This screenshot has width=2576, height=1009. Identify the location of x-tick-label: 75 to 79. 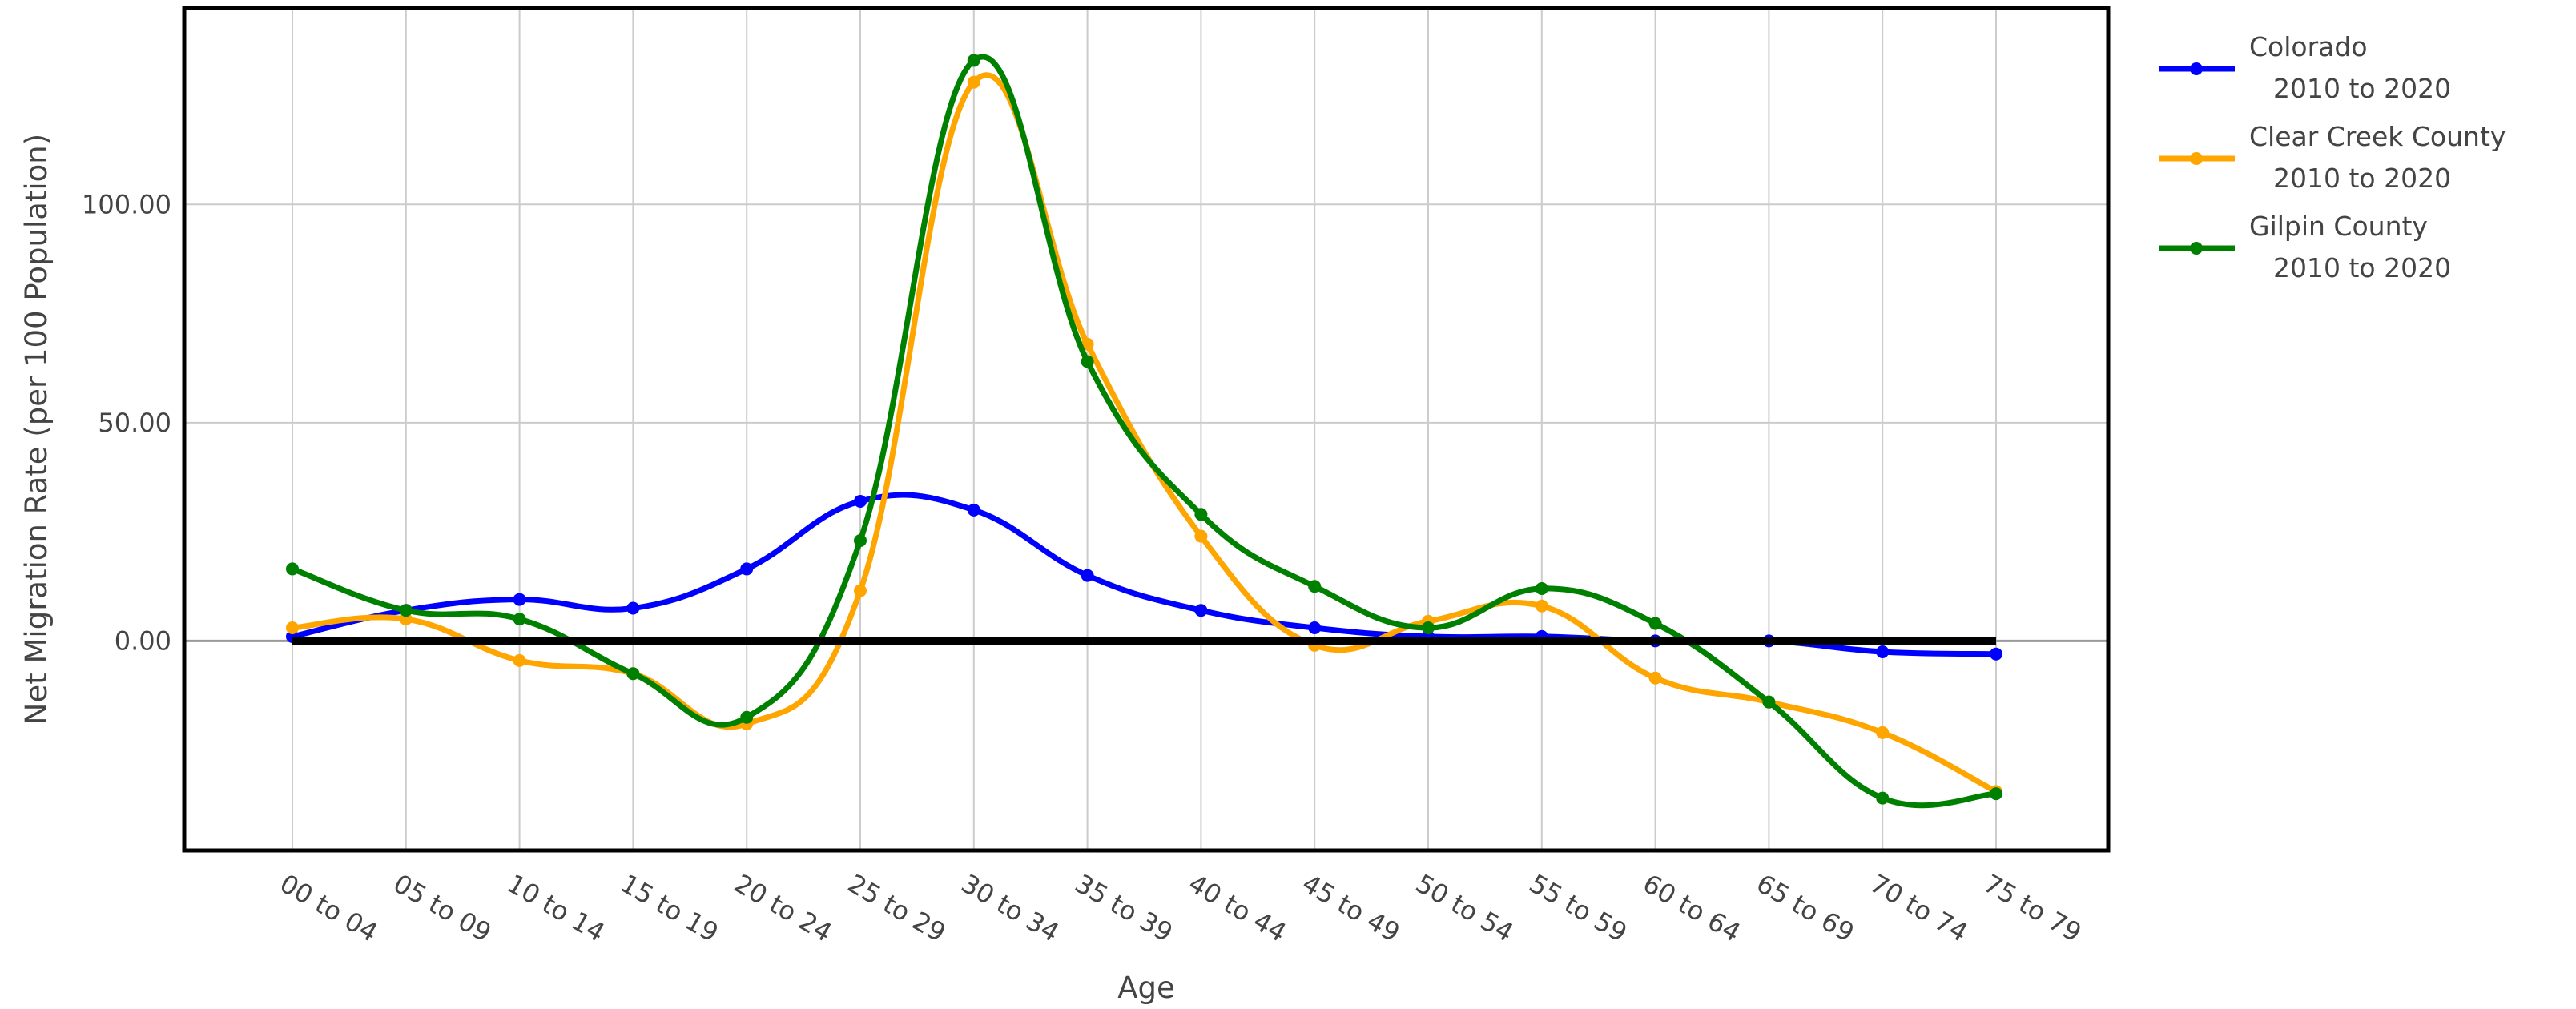
(2032, 908).